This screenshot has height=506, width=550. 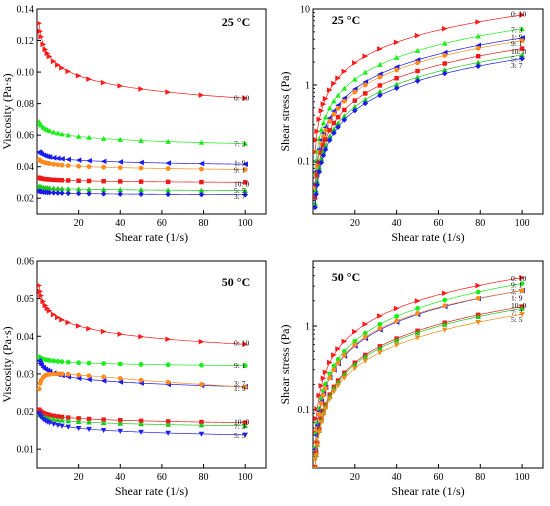 What do you see at coordinates (480, 223) in the screenshot?
I see `x-tick-label: 80` at bounding box center [480, 223].